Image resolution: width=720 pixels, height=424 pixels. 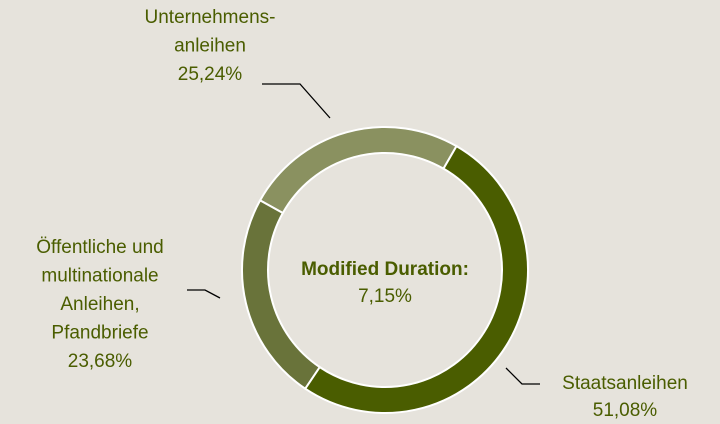 I want to click on category-label: anleihen, so click(x=210, y=46).